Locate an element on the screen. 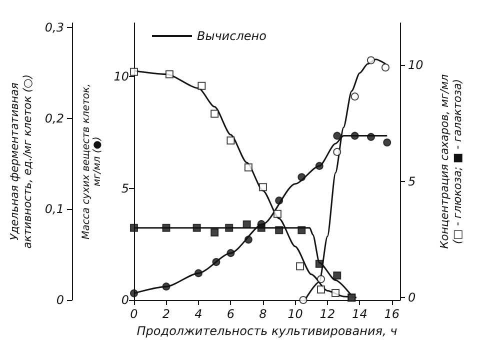 Image resolution: width=489 pixels, height=350 pixels. y2-tick-label: 10 is located at coordinates (416, 65).